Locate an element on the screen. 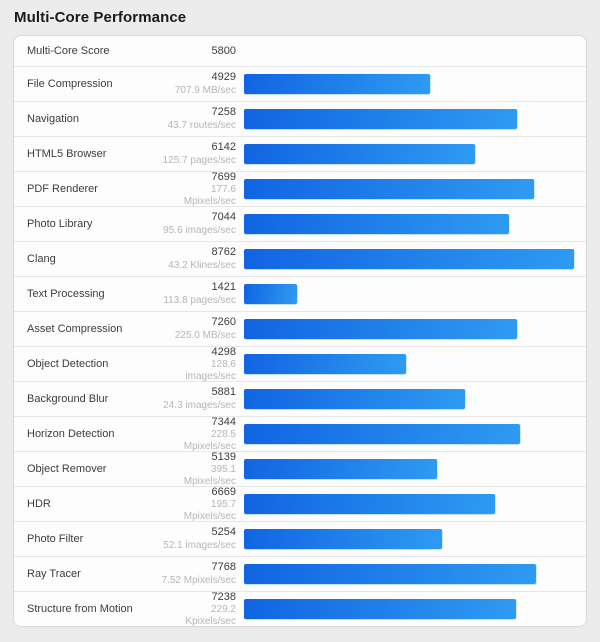 Image resolution: width=600 pixels, height=642 pixels. score-box: 8762 43.2 Klines/sec is located at coordinates (198, 258).